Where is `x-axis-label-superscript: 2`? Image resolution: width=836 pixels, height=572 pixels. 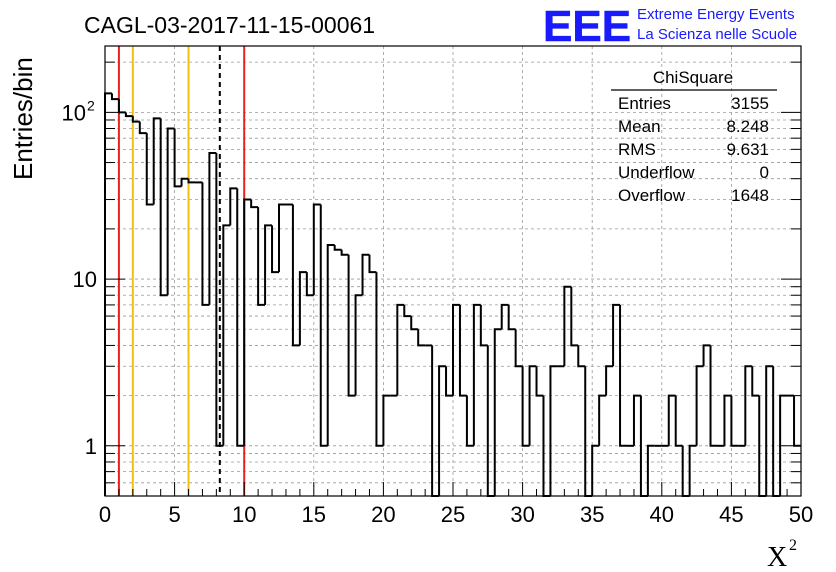
x-axis-label-superscript: 2 is located at coordinates (793, 545).